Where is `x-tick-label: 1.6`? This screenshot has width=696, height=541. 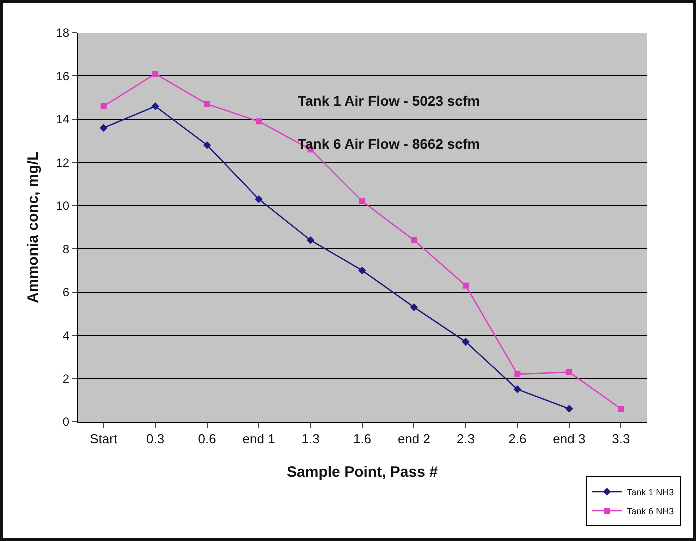 x-tick-label: 1.6 is located at coordinates (362, 439).